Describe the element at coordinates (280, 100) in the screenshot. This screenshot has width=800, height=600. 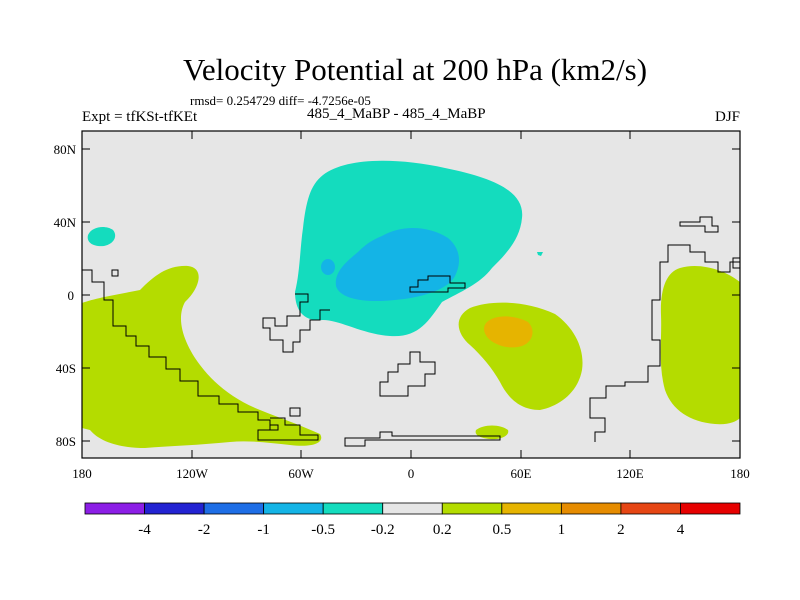
I see `stats-text: rmsd= 0.254729 diff= -4.7256e-05` at that location.